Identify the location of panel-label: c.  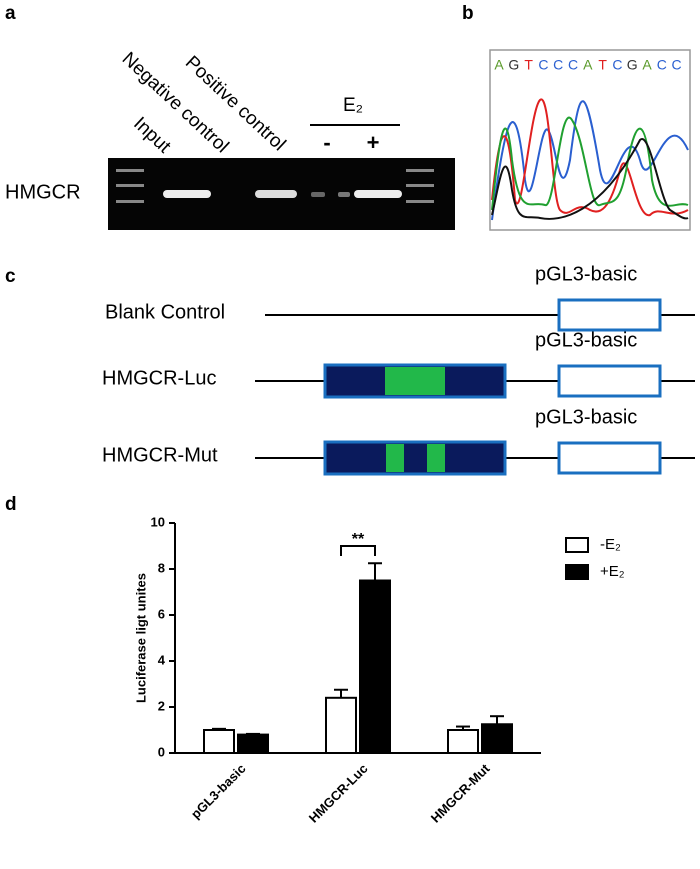
(10, 276).